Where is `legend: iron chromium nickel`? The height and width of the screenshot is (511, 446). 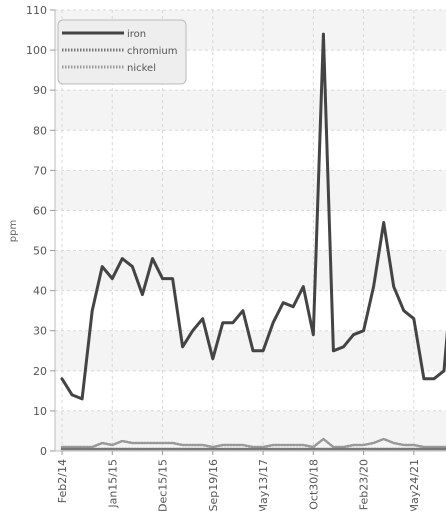
legend: iron chromium nickel is located at coordinates (122, 52).